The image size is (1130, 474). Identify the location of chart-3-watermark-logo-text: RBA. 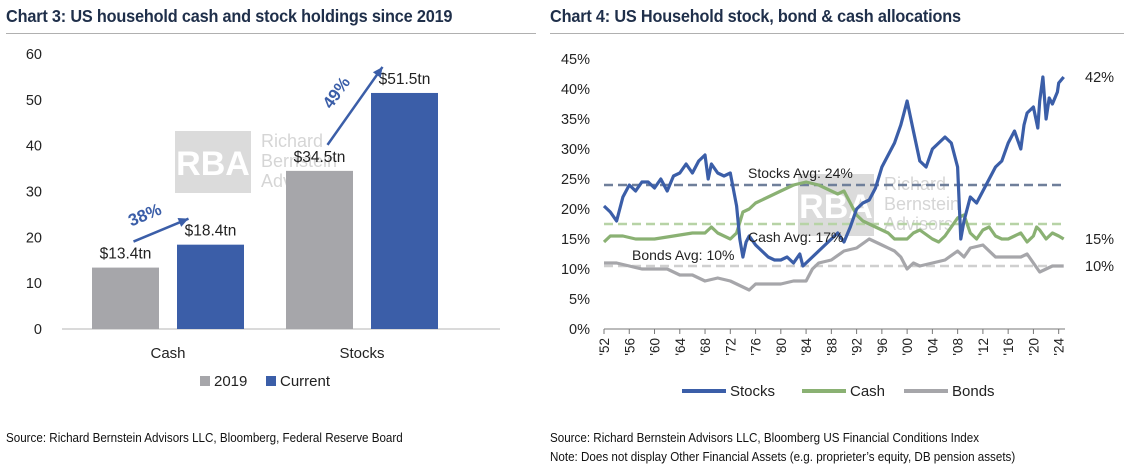
(213, 164).